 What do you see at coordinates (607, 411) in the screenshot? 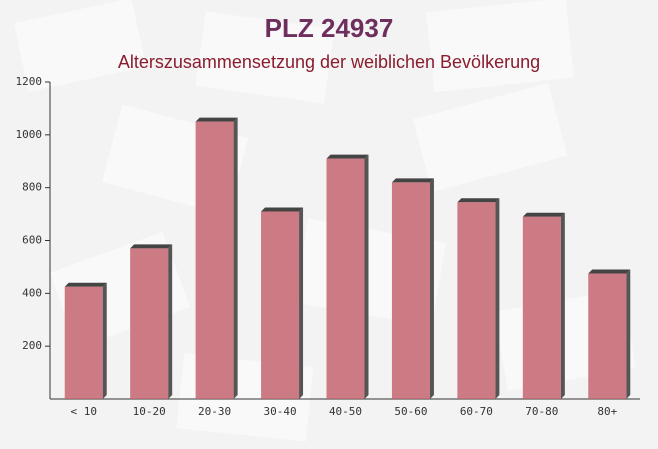
I see `x-tick-label: 80+` at bounding box center [607, 411].